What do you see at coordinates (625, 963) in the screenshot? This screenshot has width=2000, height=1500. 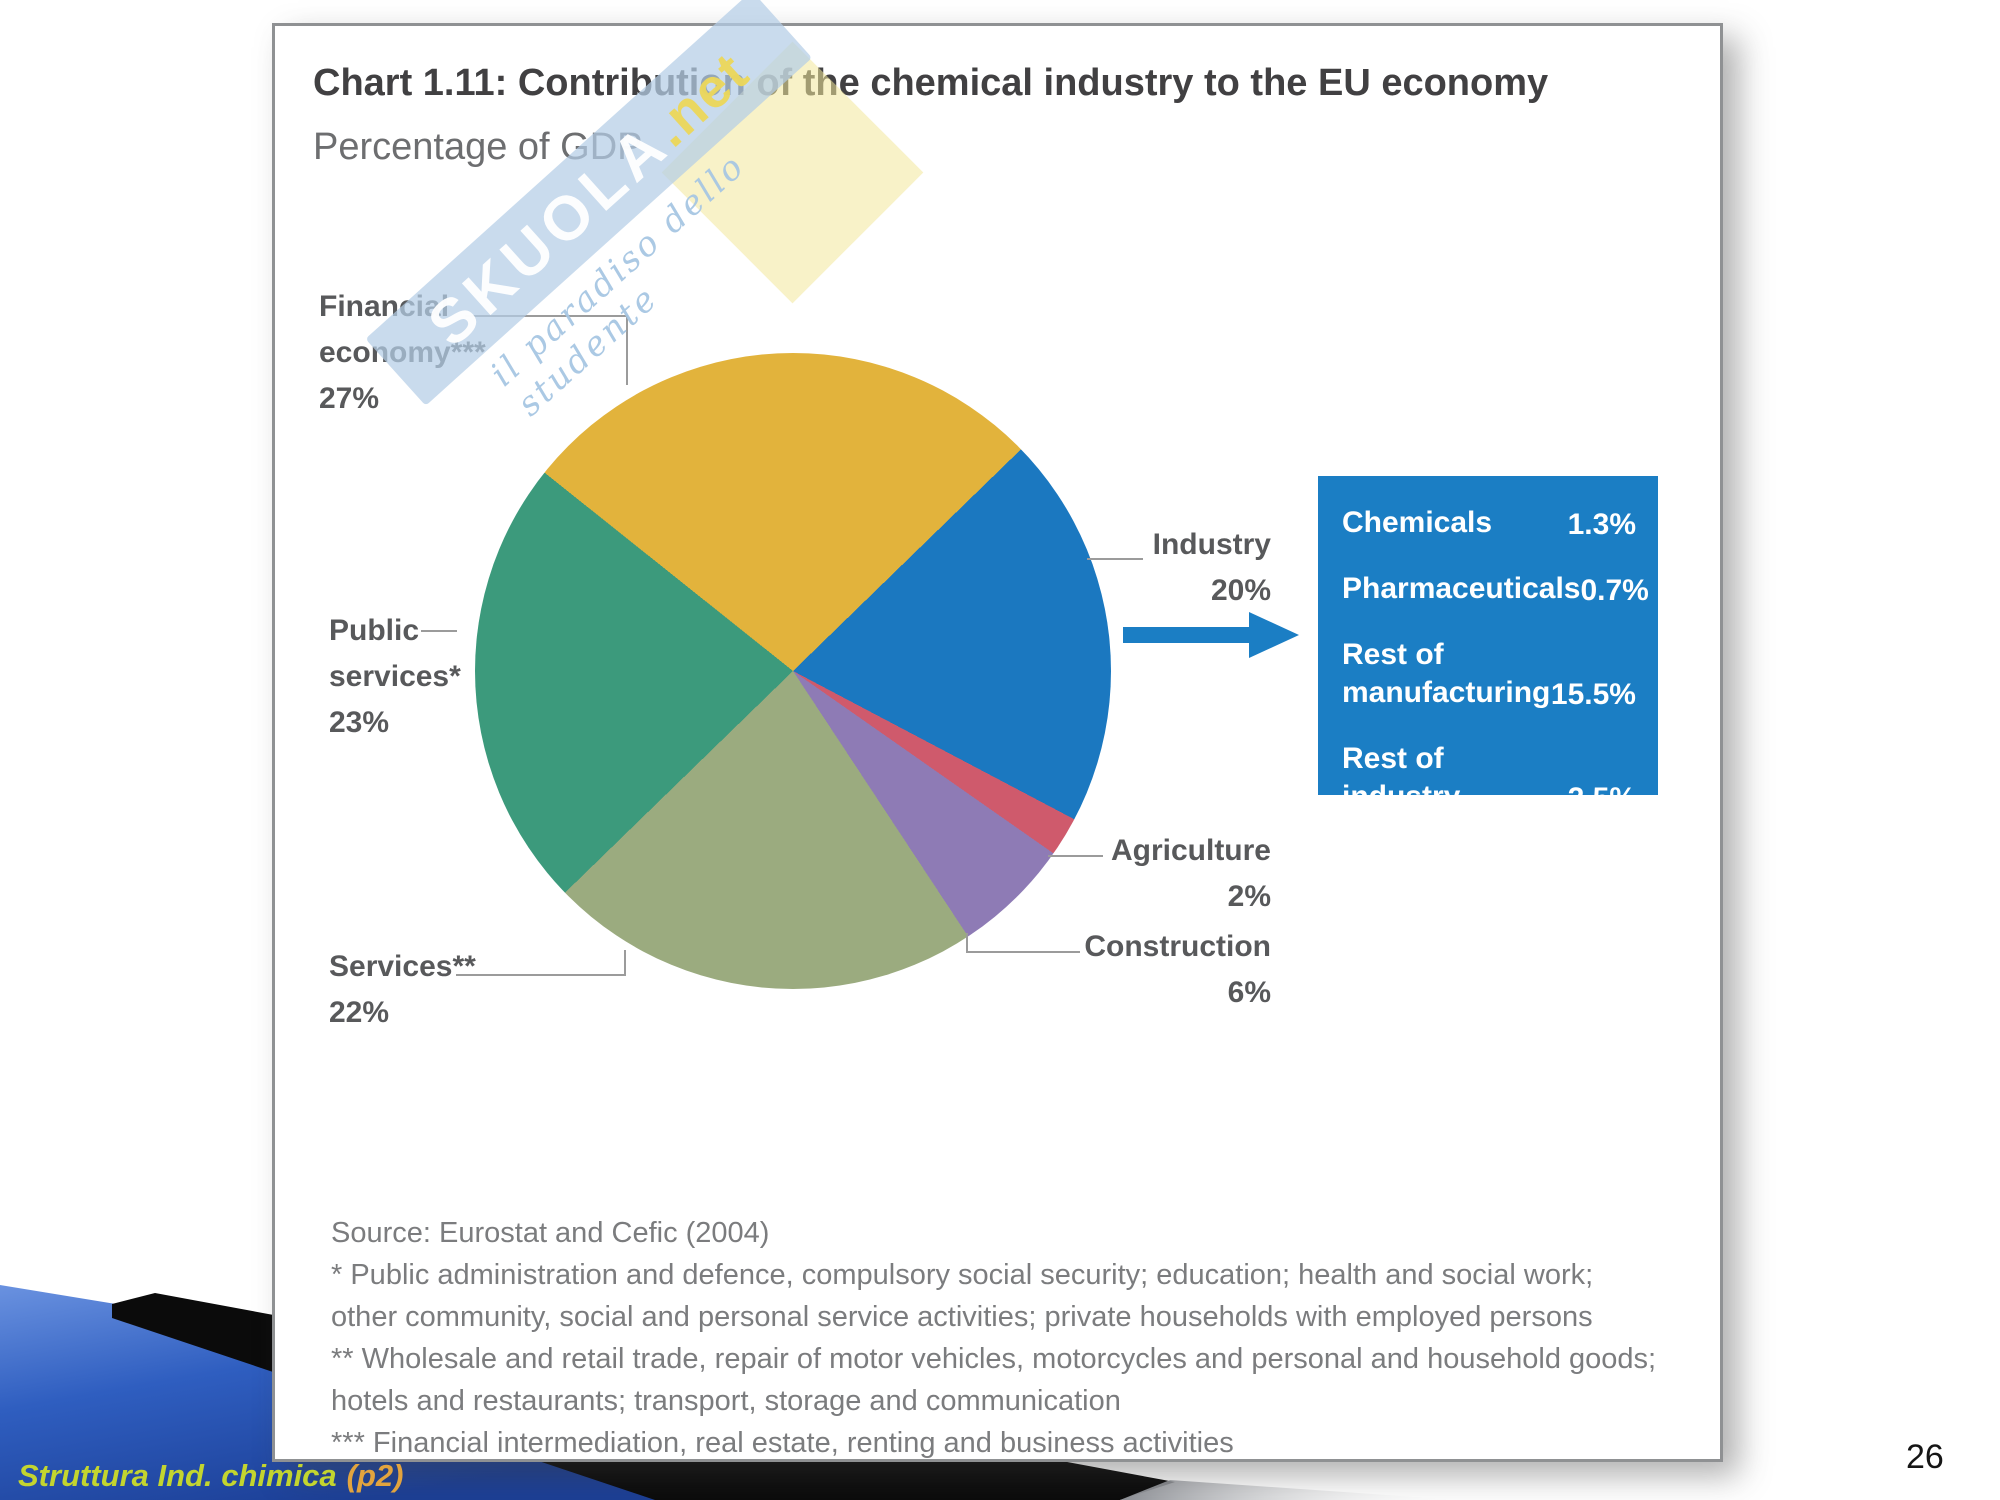 I see `leader-line-services-vertical` at bounding box center [625, 963].